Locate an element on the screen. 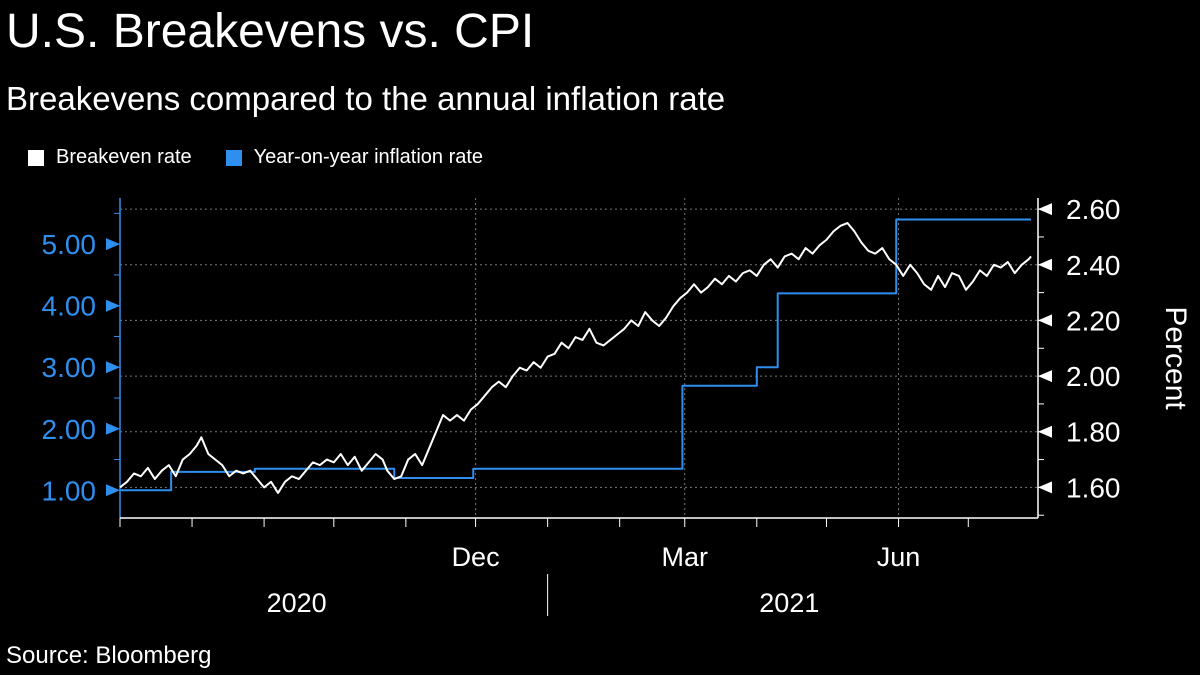  left-tick-label: 3.00 is located at coordinates (69, 367).